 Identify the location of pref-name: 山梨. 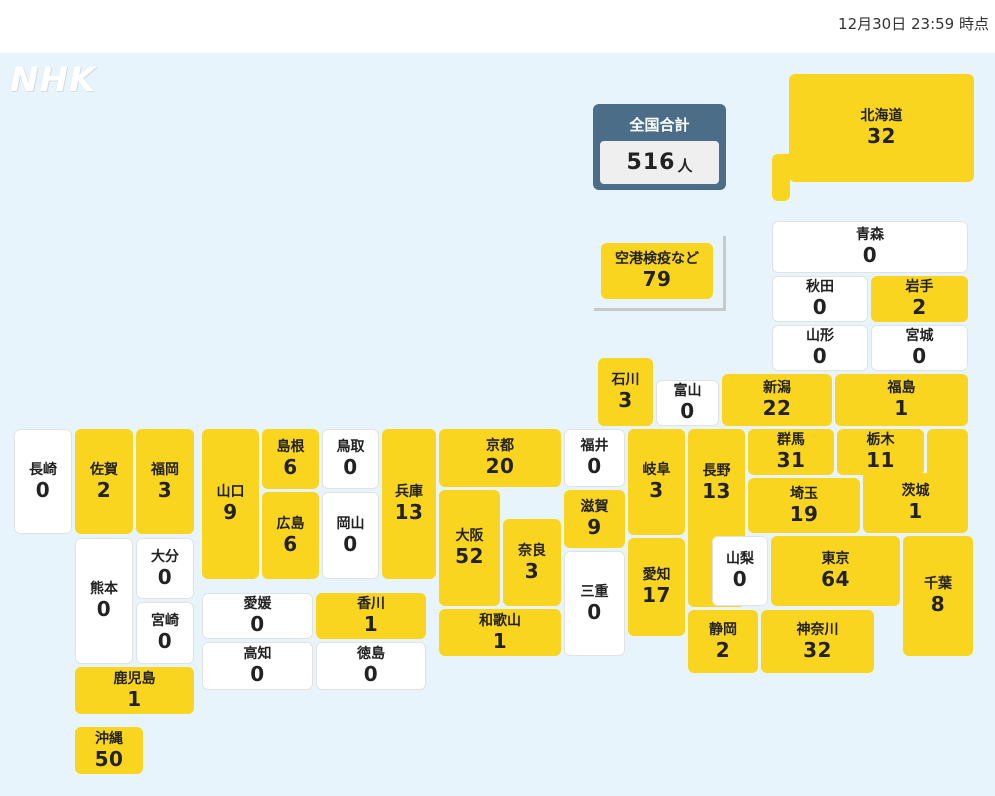
(740, 559).